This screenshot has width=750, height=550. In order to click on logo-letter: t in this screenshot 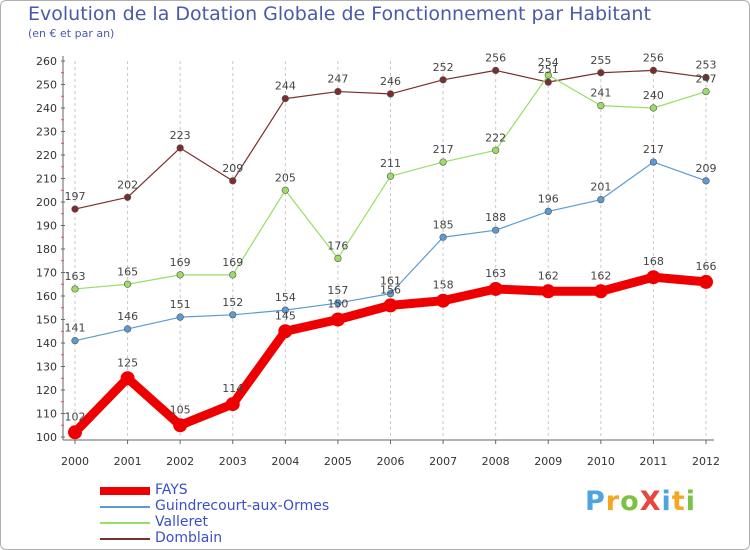, I will do `click(678, 501)`.